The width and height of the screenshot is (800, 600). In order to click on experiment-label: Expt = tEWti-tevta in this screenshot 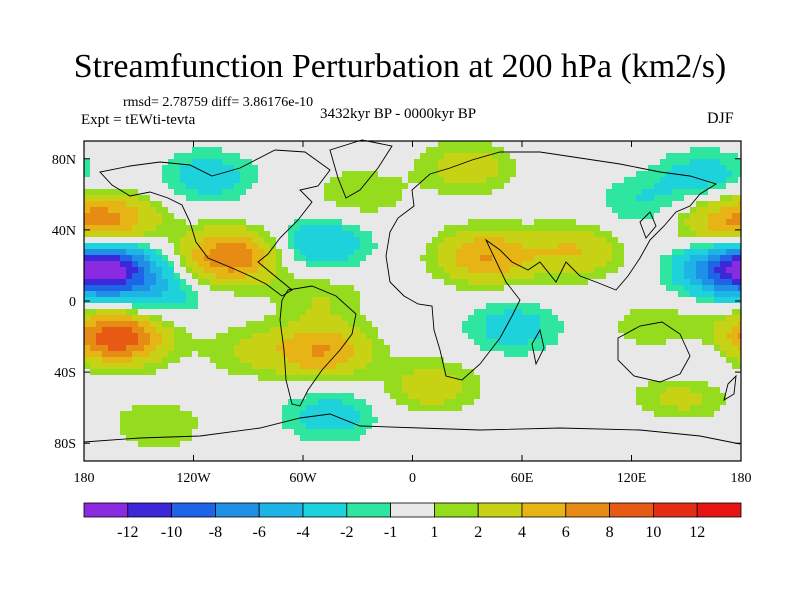, I will do `click(138, 120)`.